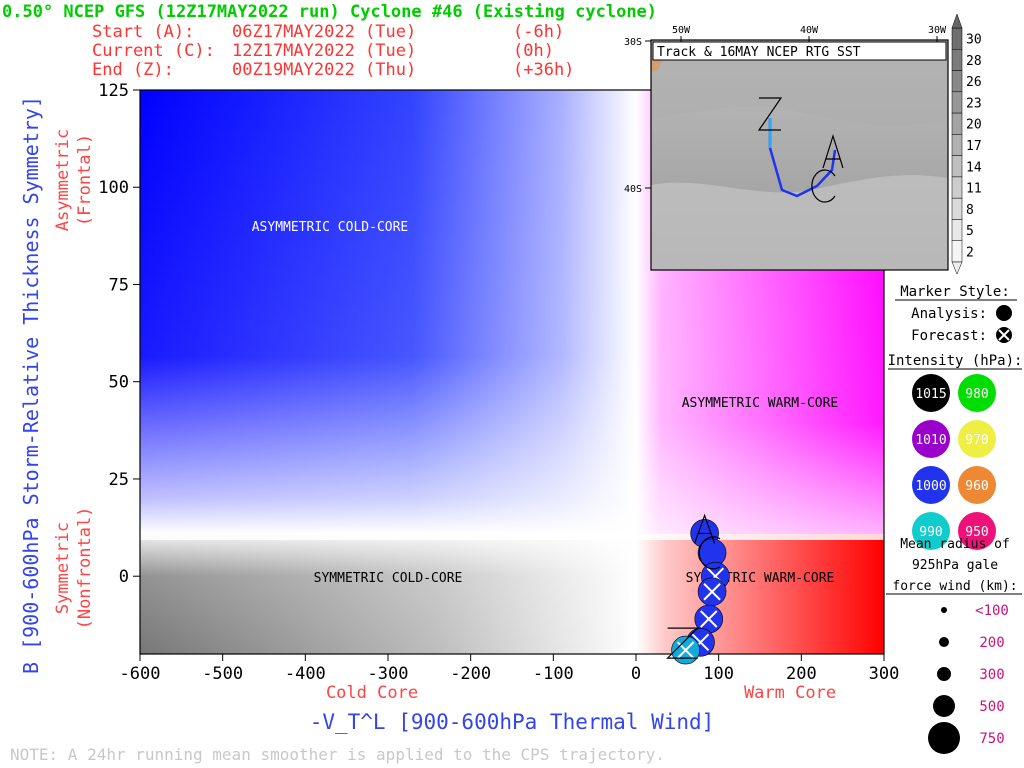  What do you see at coordinates (974, 40) in the screenshot?
I see `sst-scale-label: 30` at bounding box center [974, 40].